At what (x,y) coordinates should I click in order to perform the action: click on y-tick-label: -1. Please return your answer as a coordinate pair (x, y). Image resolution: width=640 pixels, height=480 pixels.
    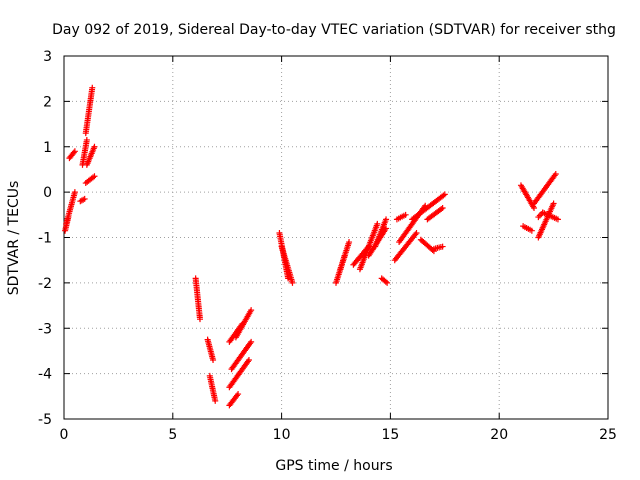
    Looking at the image, I should click on (45, 239).